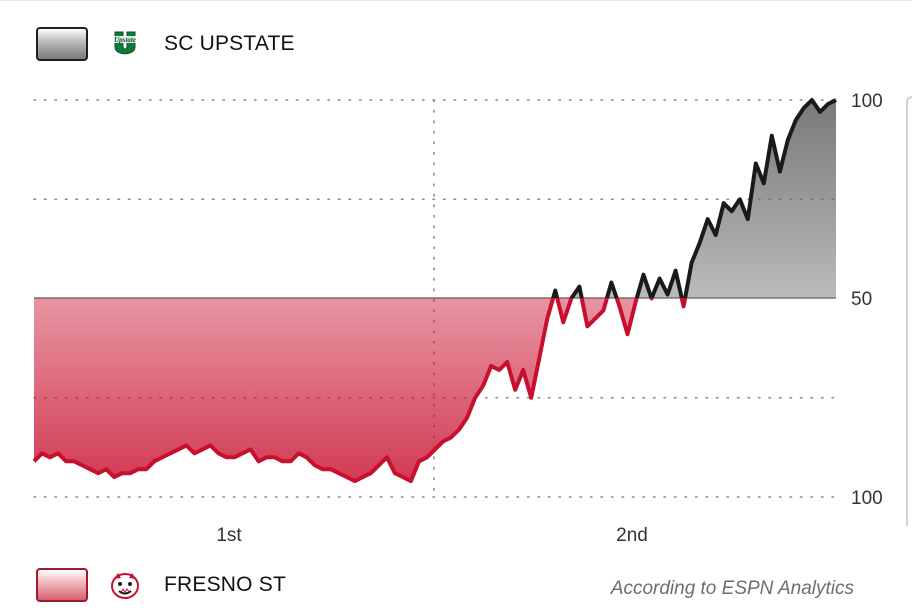  I want to click on sc-upstate-logo-icon: Upstate, so click(125, 44).